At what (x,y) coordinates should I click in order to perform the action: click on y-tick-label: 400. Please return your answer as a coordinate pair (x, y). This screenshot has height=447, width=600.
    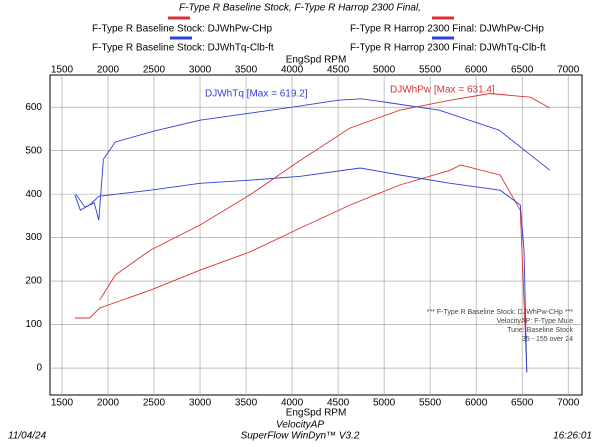
    Looking at the image, I should click on (33, 194).